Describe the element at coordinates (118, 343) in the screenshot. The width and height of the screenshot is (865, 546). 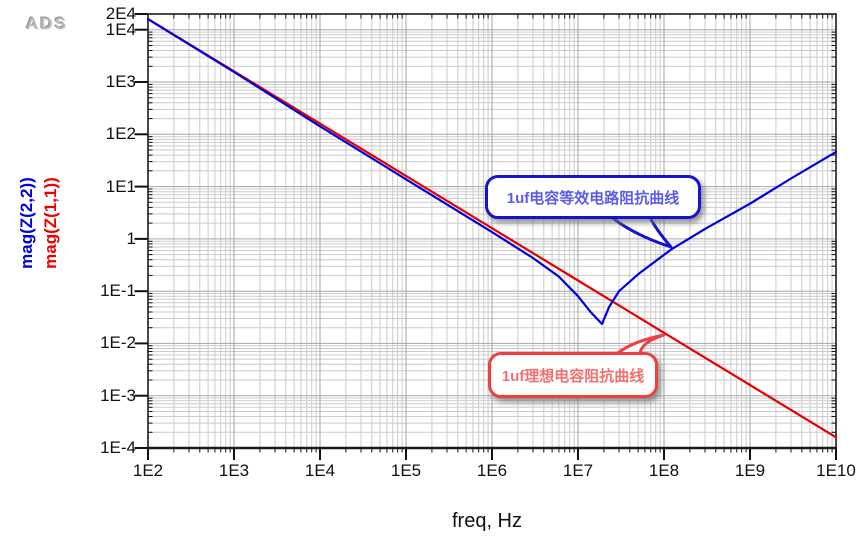
I see `y-tick-label: 1E-2` at that location.